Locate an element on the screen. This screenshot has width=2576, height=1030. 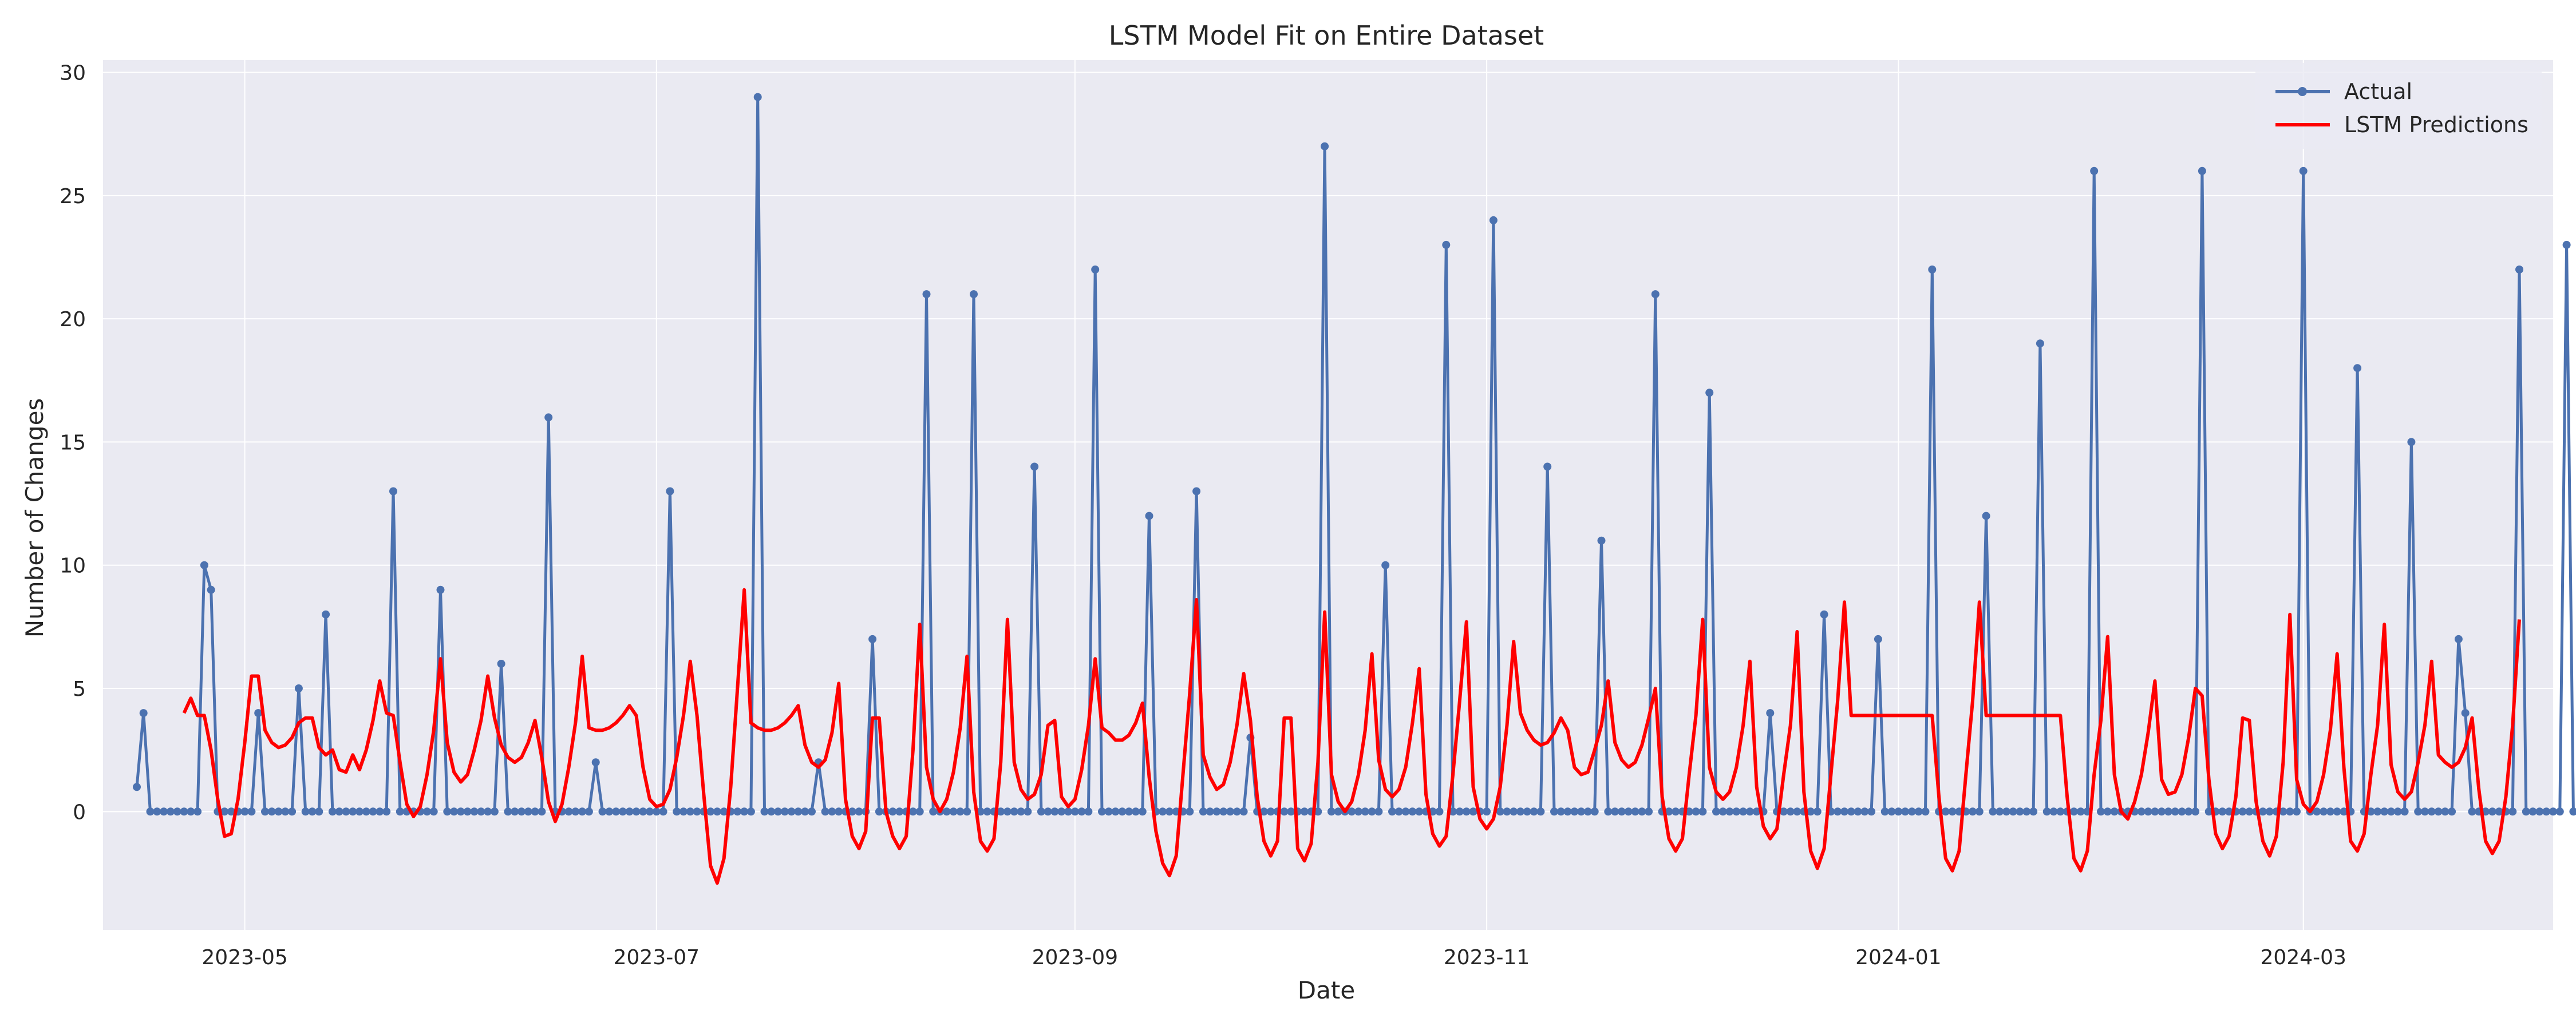
x-tick-label: 2023-11 is located at coordinates (1487, 957).